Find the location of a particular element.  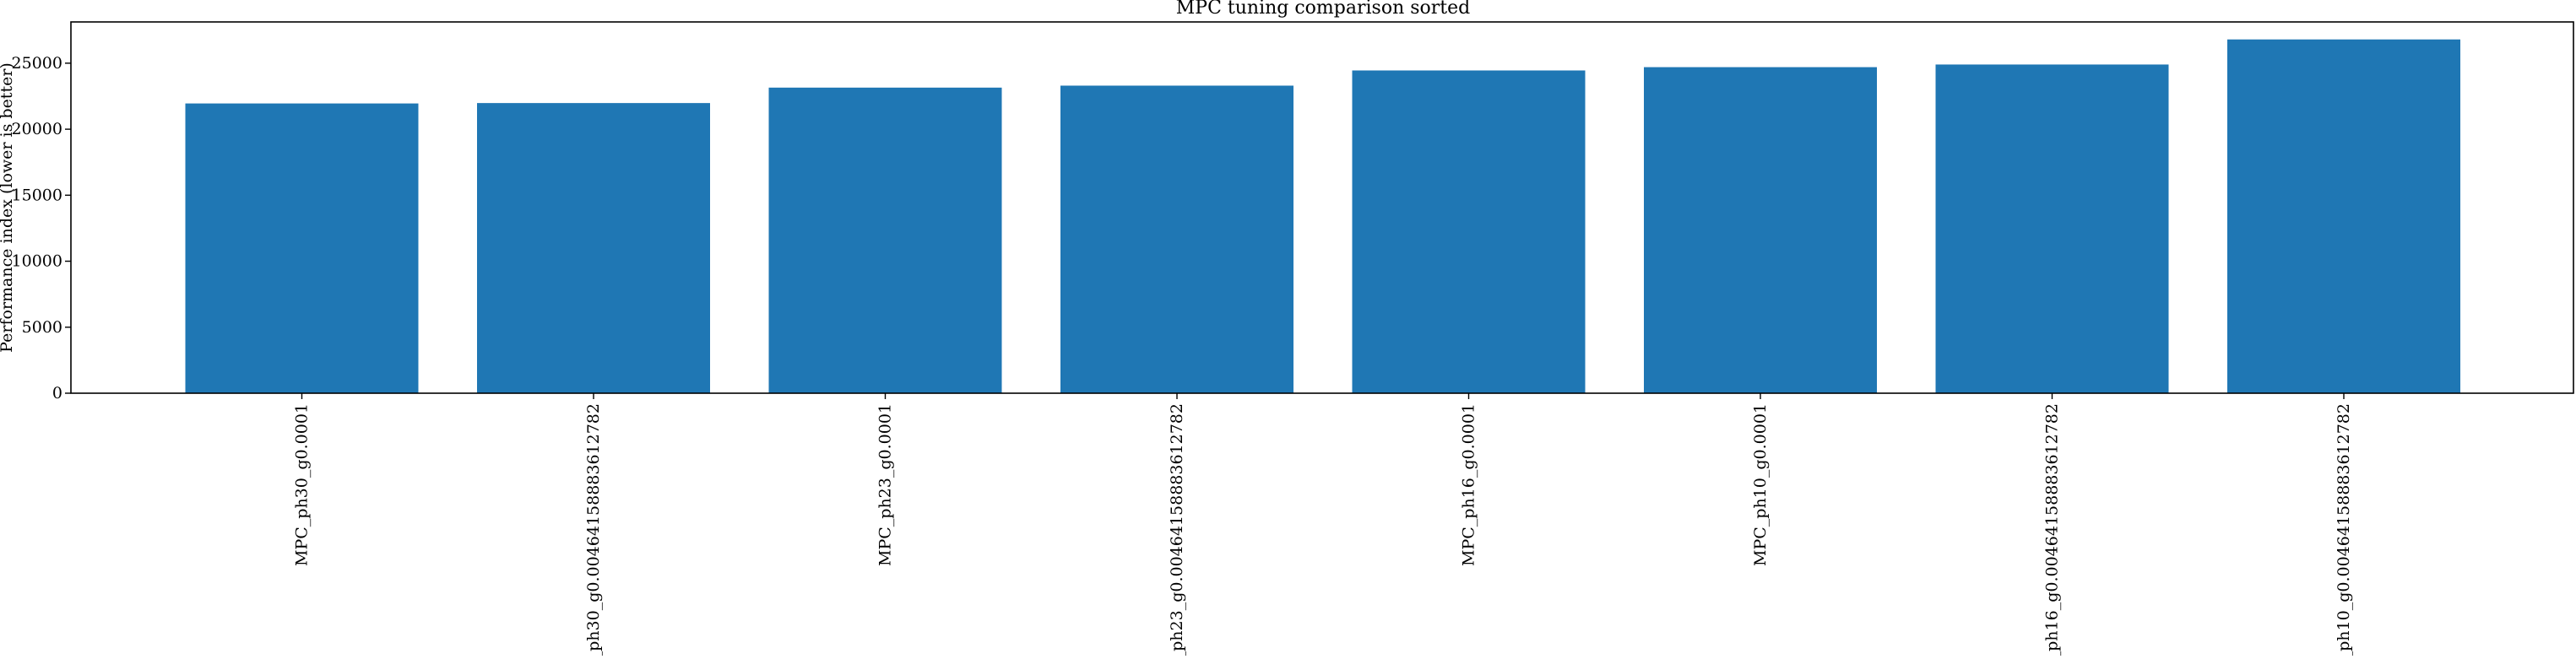

y-tick-label: 15000 is located at coordinates (37, 195).